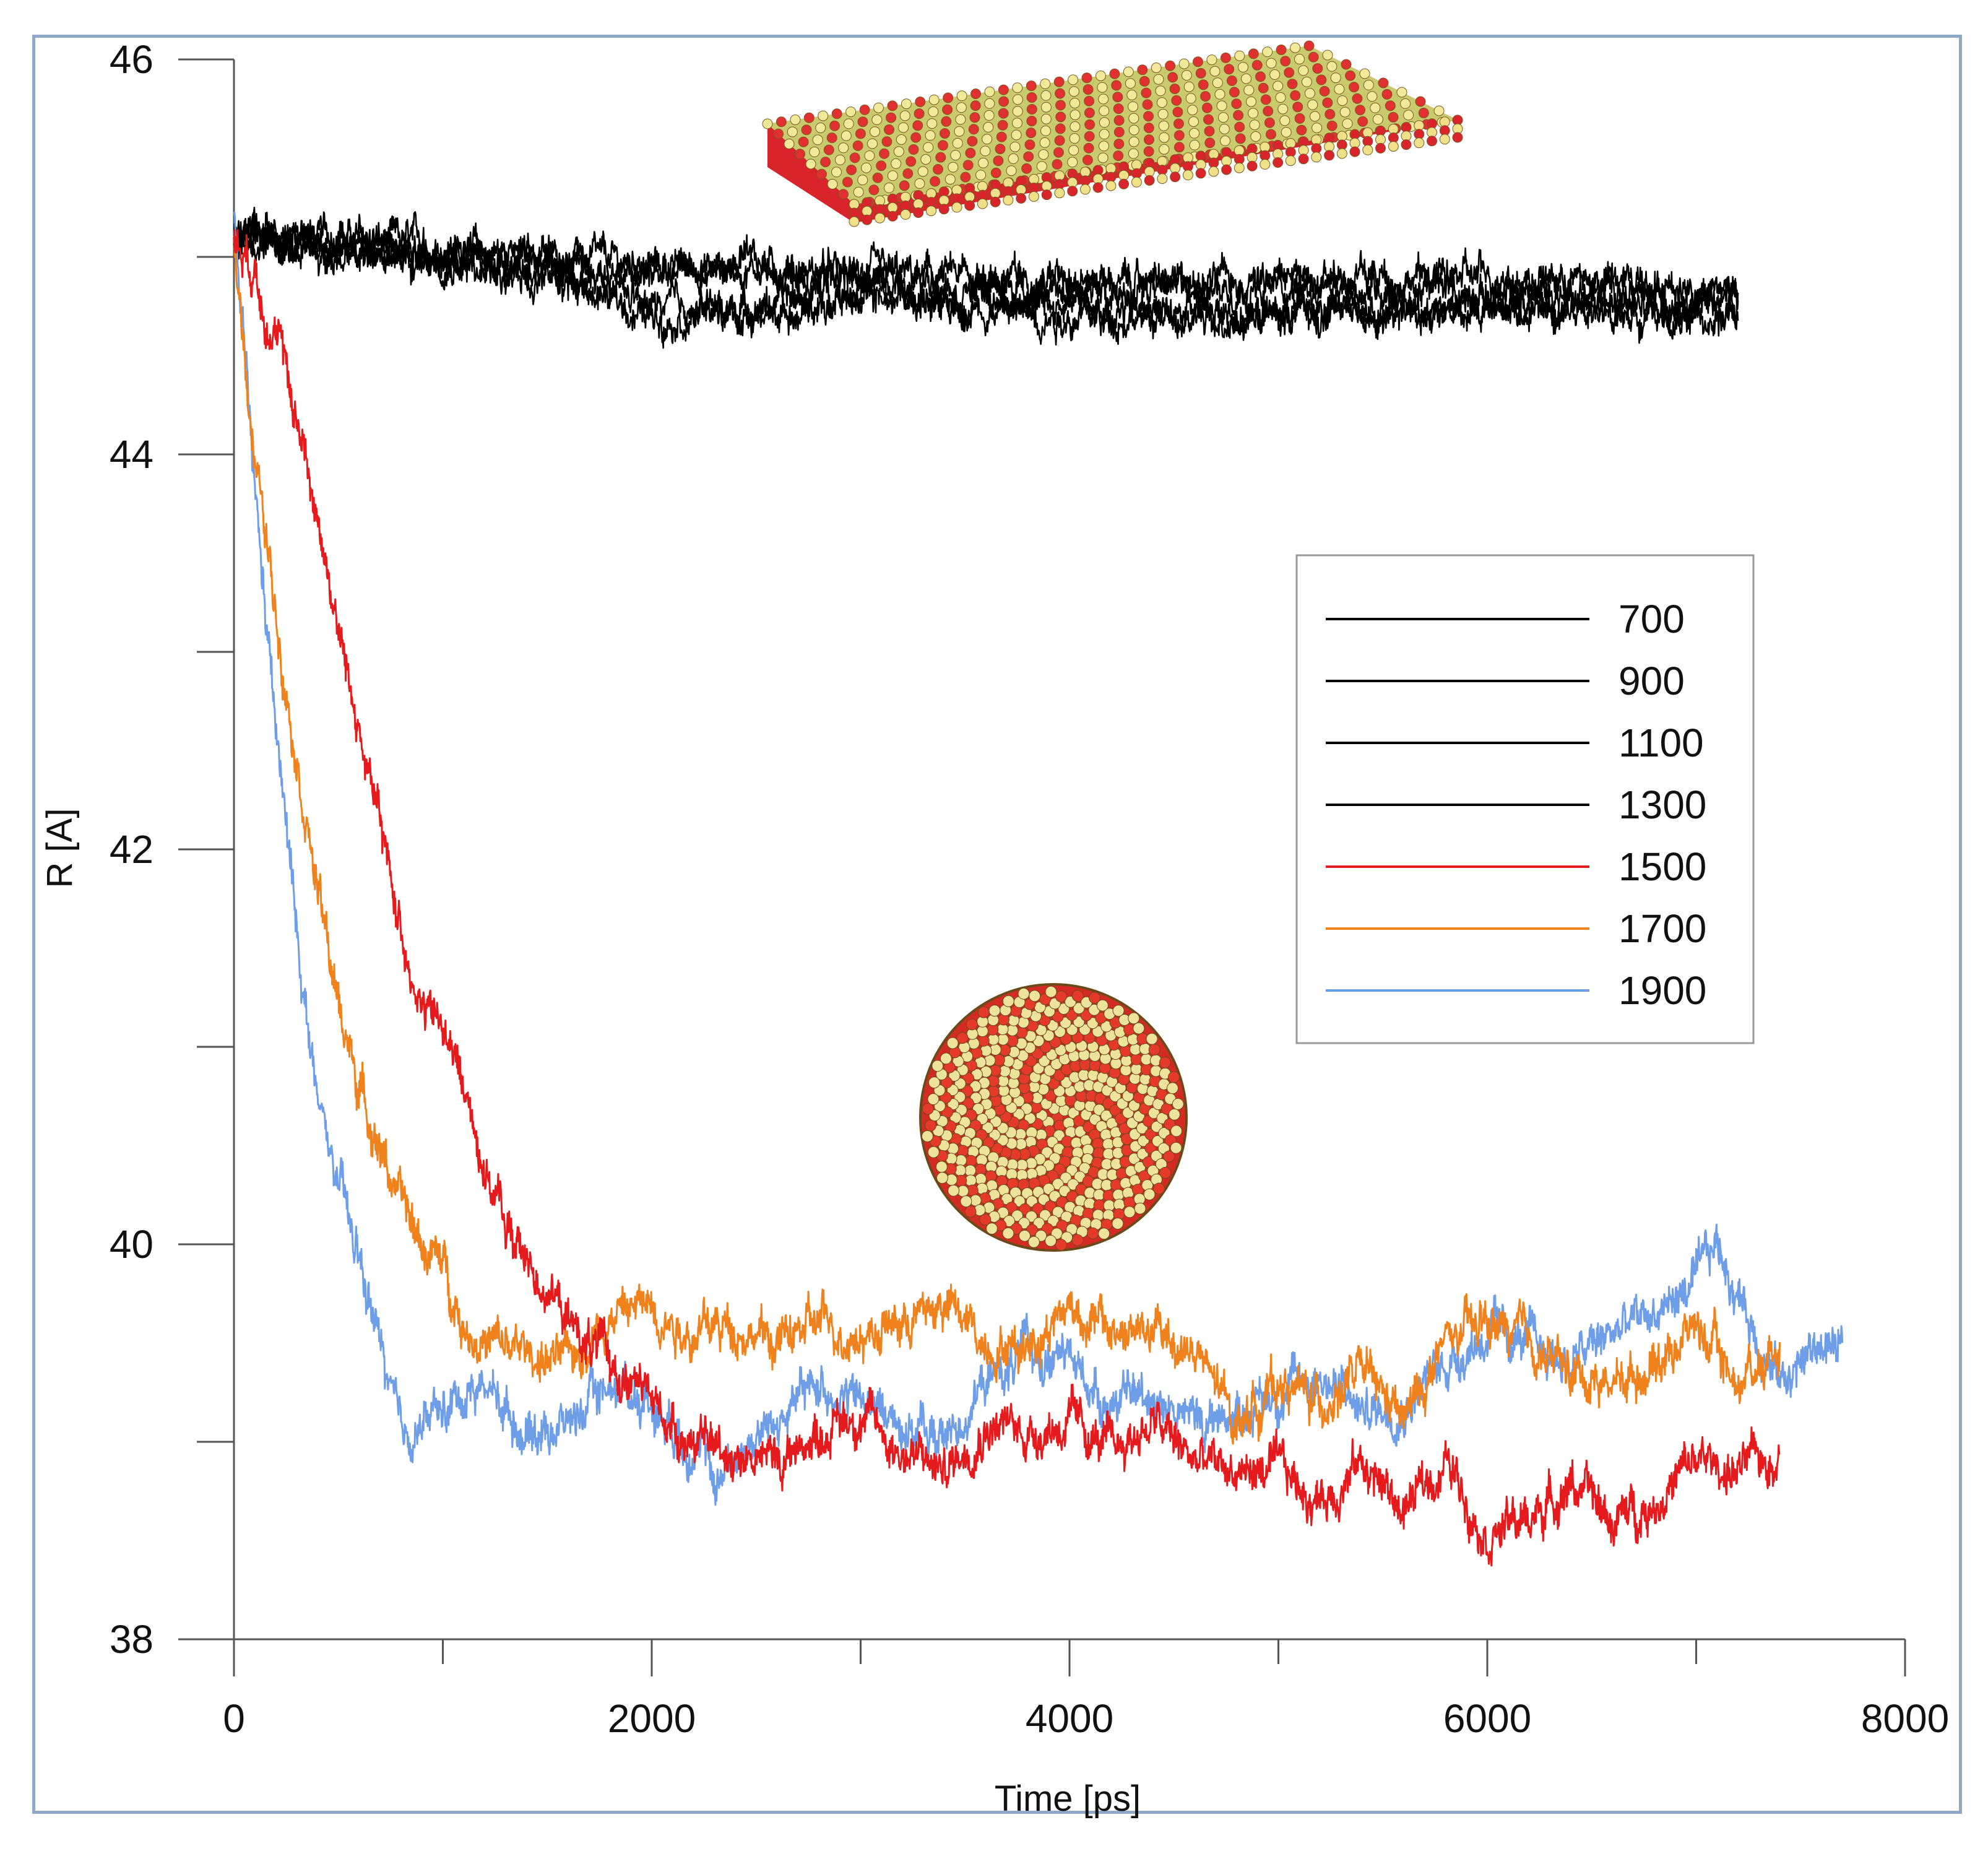  I want to click on legend-label-1900: 1900, so click(1662, 990).